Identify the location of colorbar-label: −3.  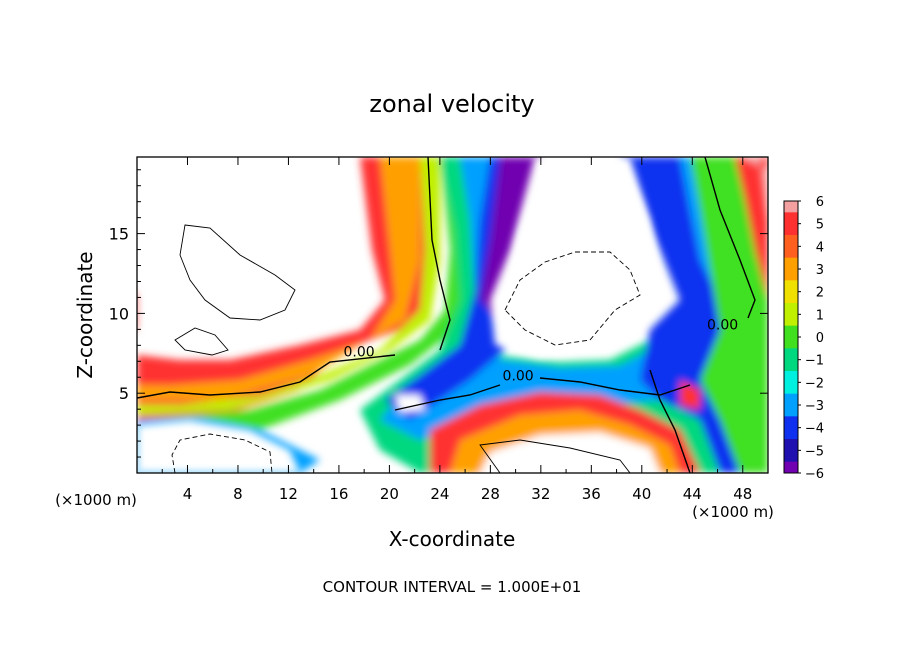
(814, 406).